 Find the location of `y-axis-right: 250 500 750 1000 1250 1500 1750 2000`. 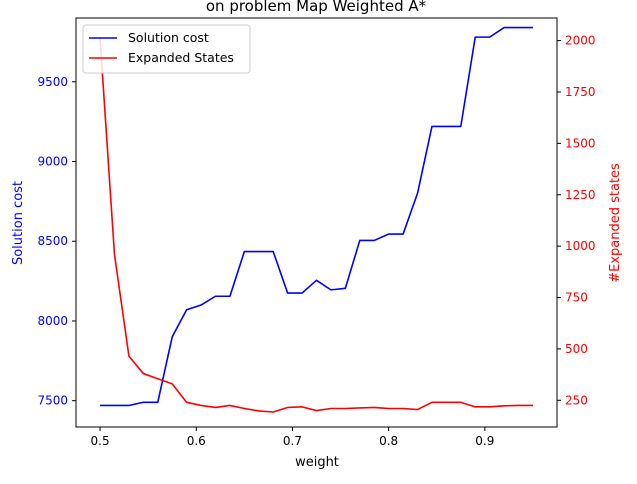

y-axis-right: 250 500 750 1000 1250 1500 1750 2000 is located at coordinates (576, 220).